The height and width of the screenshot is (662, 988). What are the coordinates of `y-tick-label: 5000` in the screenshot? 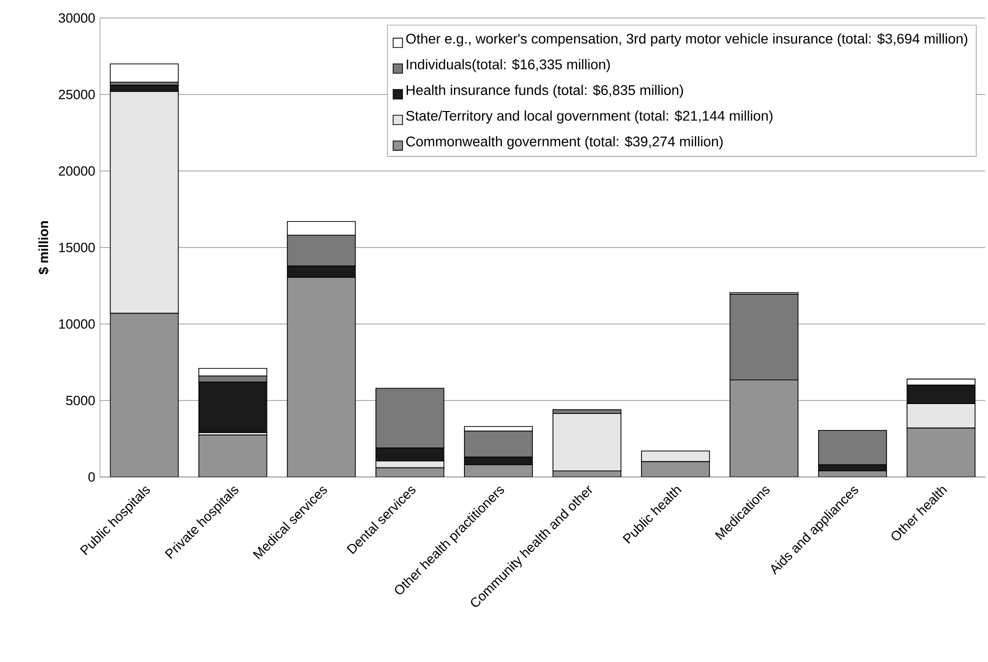 It's located at (80, 401).